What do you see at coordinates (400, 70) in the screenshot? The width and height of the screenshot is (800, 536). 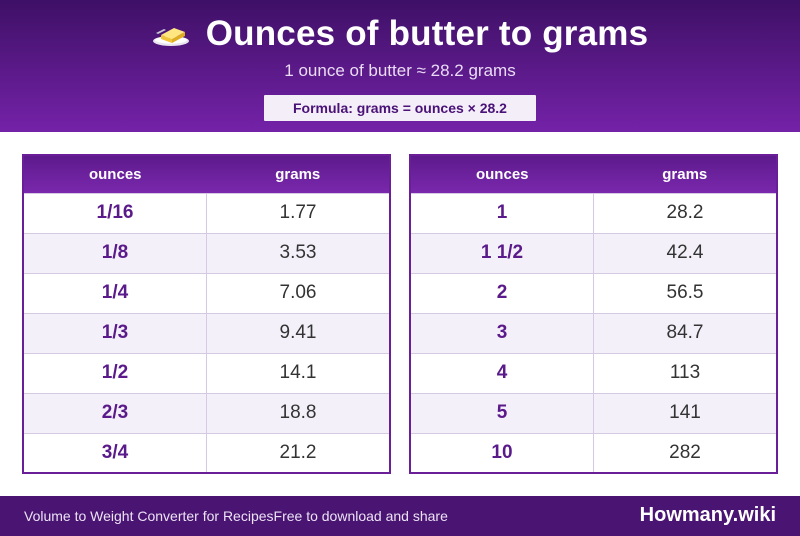 I see `page-subtitle: 1 ounce of butter ≈ 28.2 grams` at bounding box center [400, 70].